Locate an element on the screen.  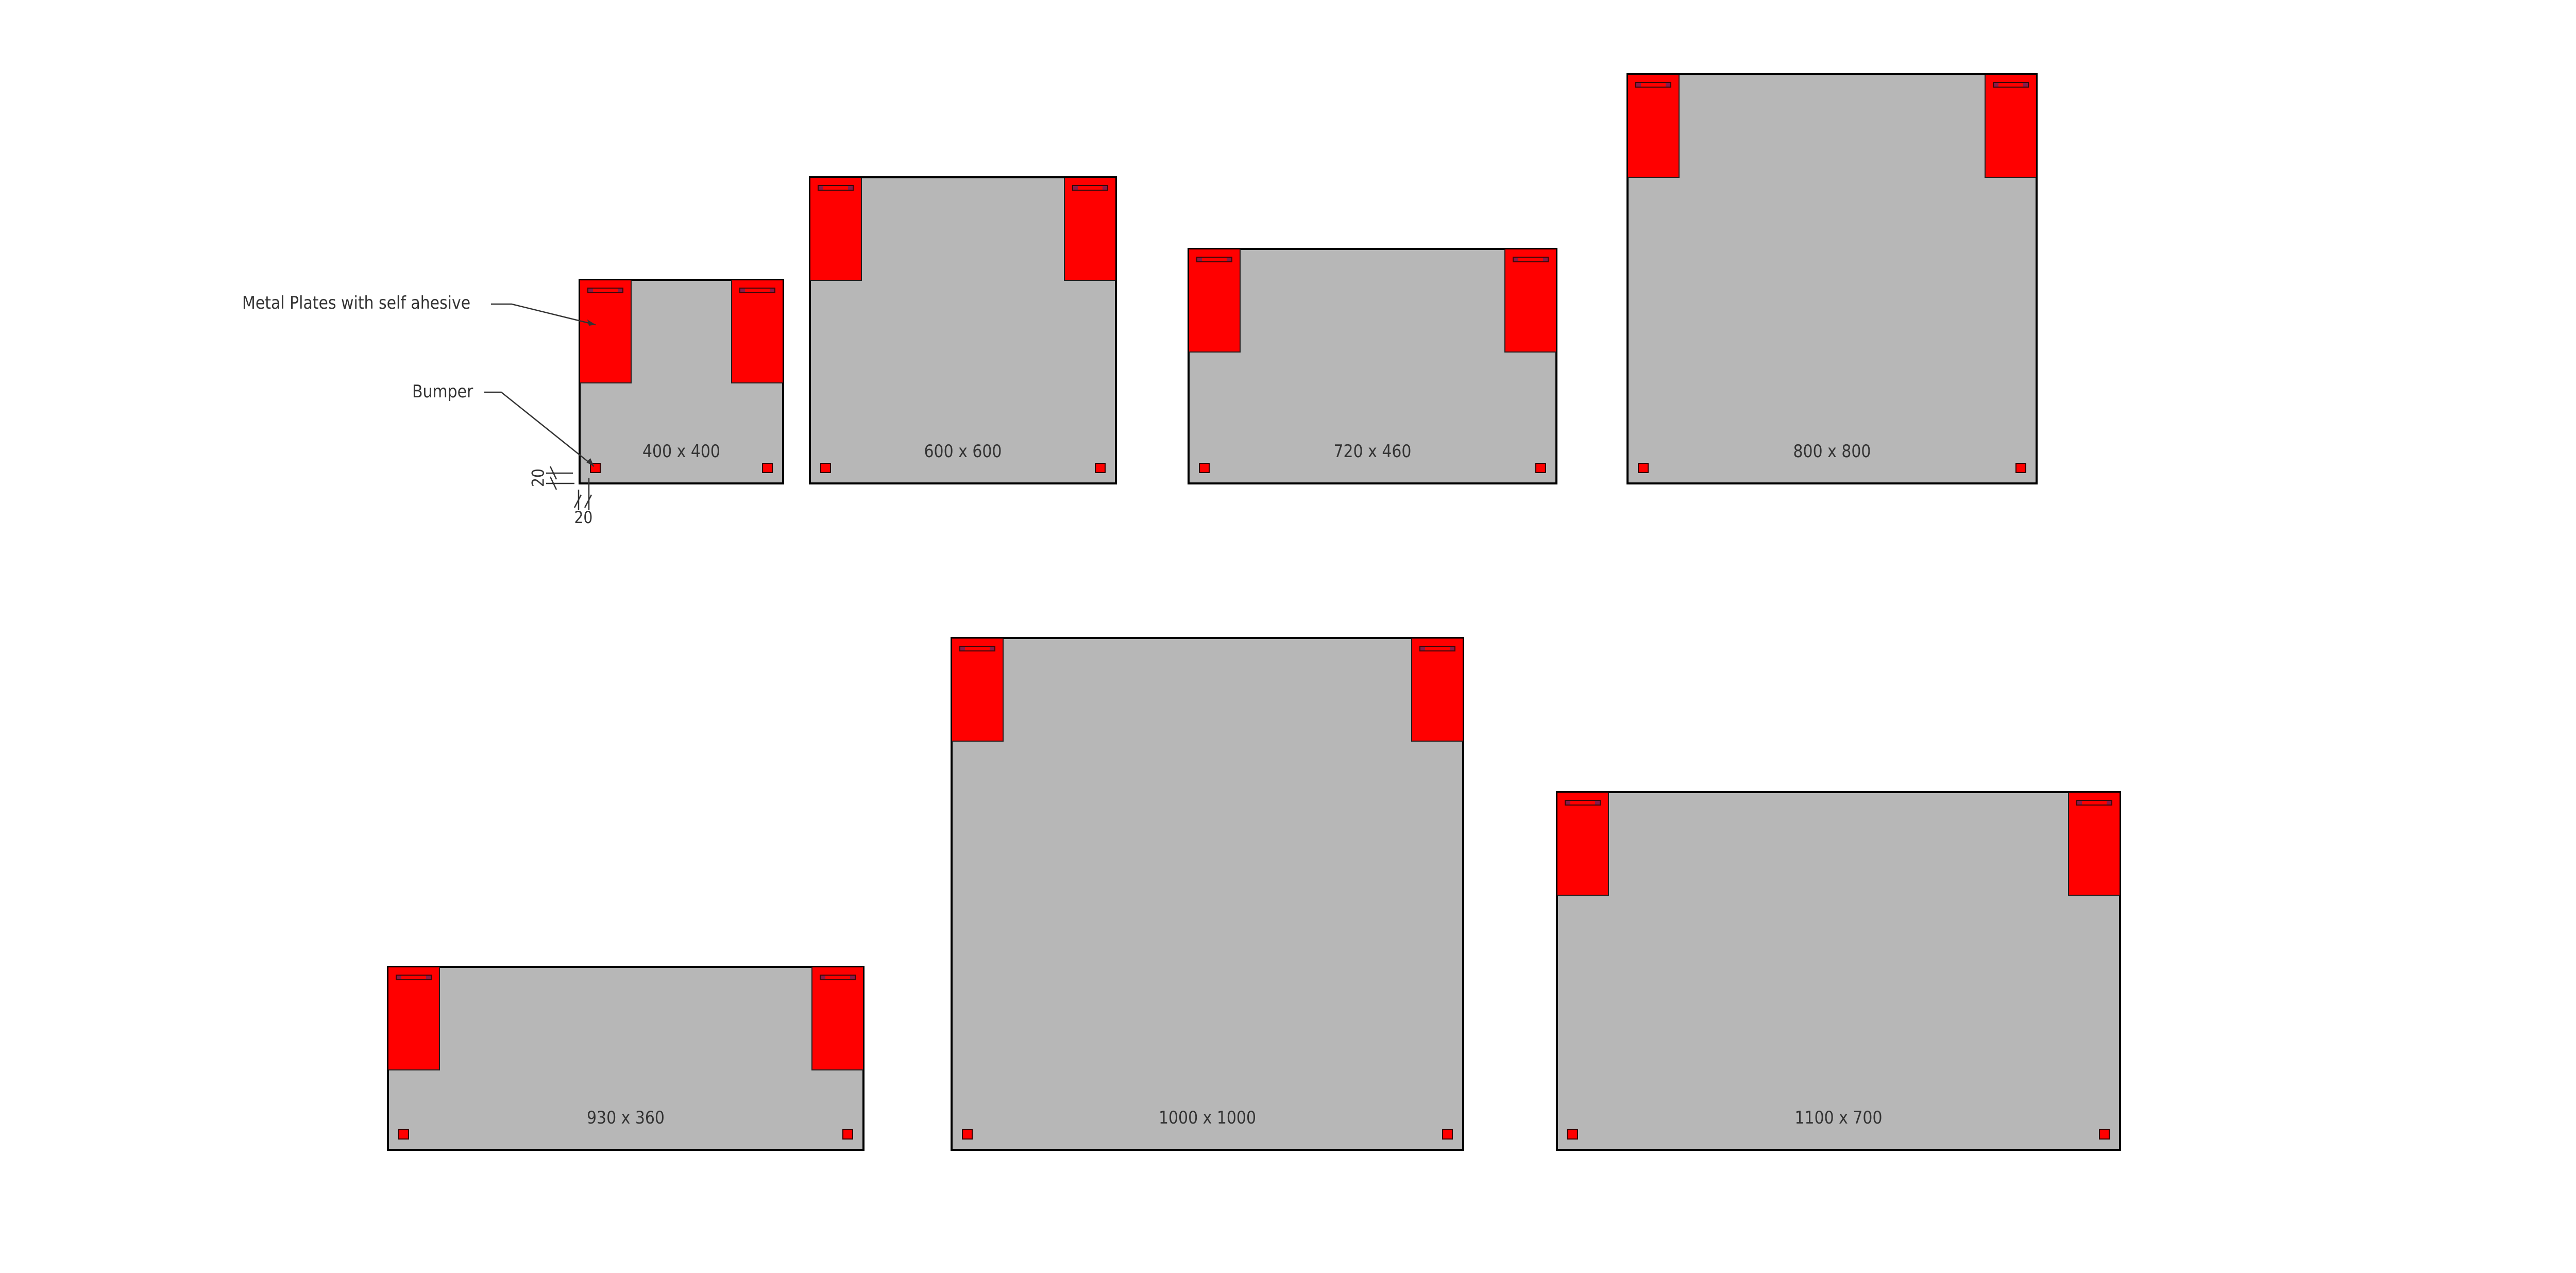
bumper-leader-line is located at coordinates (539, 429).